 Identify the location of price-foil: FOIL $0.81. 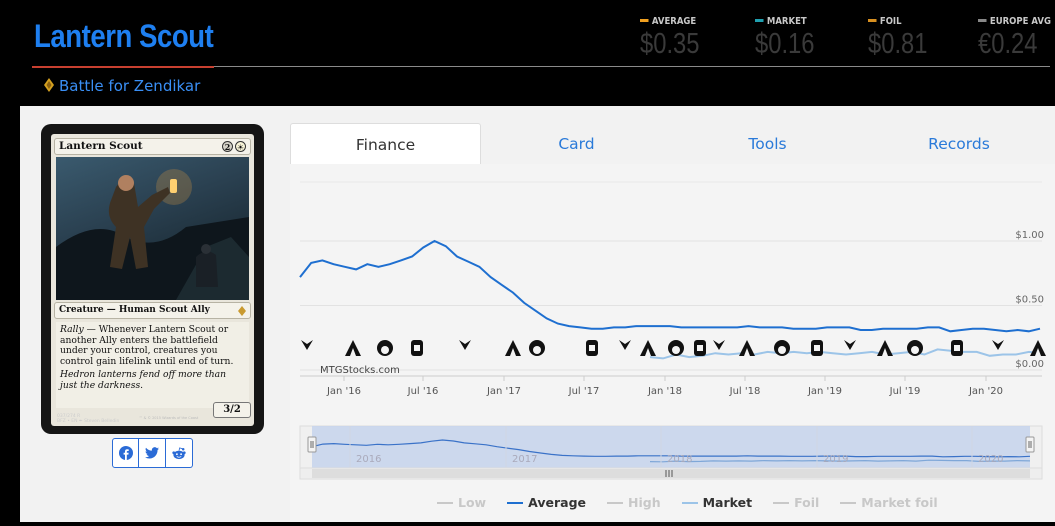
(904, 38).